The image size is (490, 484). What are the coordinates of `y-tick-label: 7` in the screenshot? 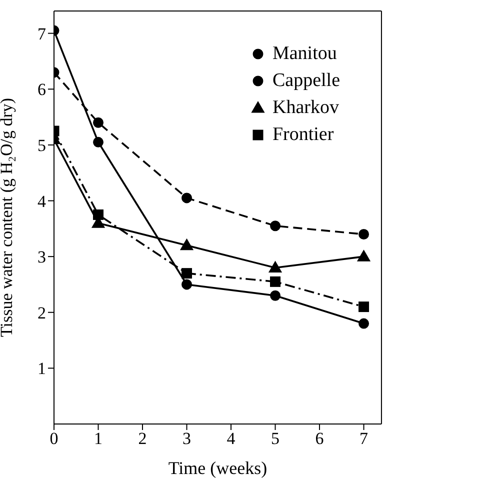 It's located at (42, 34).